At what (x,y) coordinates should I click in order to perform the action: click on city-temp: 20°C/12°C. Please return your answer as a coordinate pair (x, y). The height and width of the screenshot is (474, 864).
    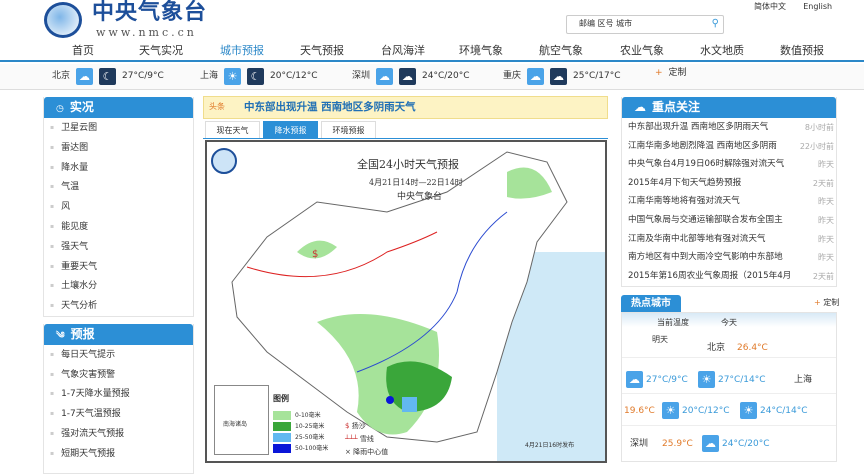
    Looking at the image, I should click on (294, 76).